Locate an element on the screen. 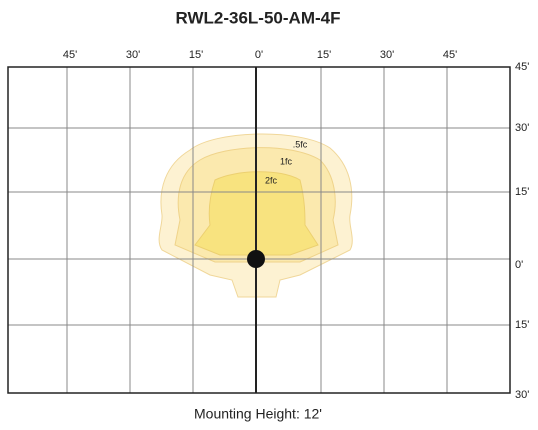  footer: Mounting Height: 12' is located at coordinates (258, 414).